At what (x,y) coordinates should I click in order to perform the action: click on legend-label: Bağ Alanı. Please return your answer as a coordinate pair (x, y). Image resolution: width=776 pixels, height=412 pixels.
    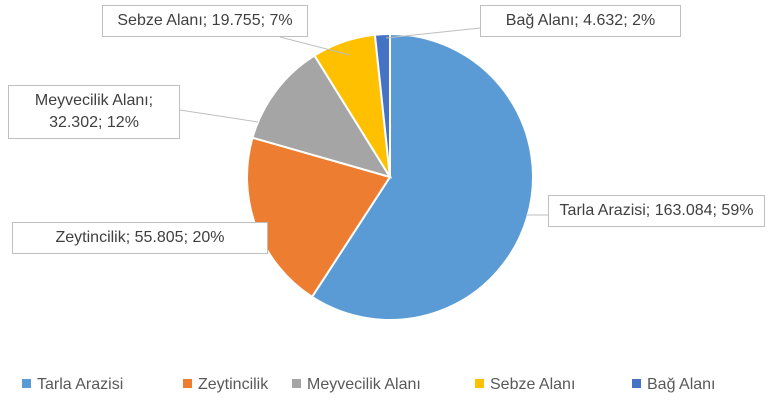
    Looking at the image, I should click on (681, 384).